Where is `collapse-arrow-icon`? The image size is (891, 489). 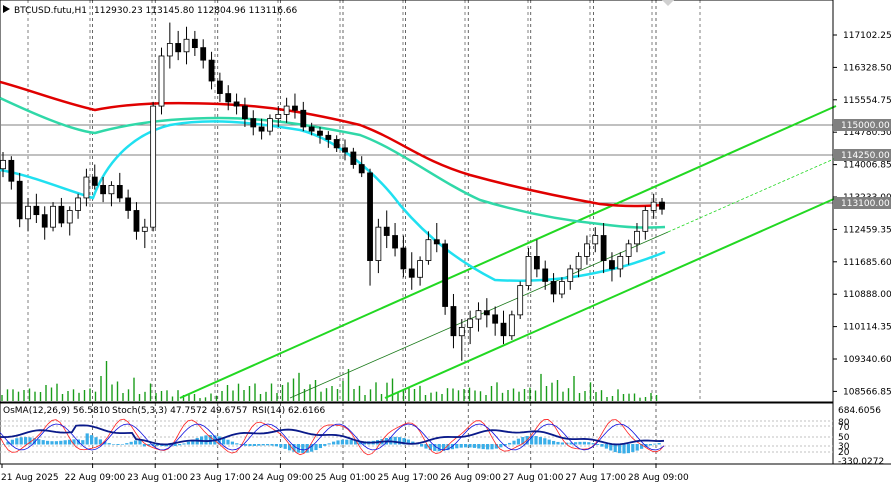 collapse-arrow-icon is located at coordinates (6, 9).